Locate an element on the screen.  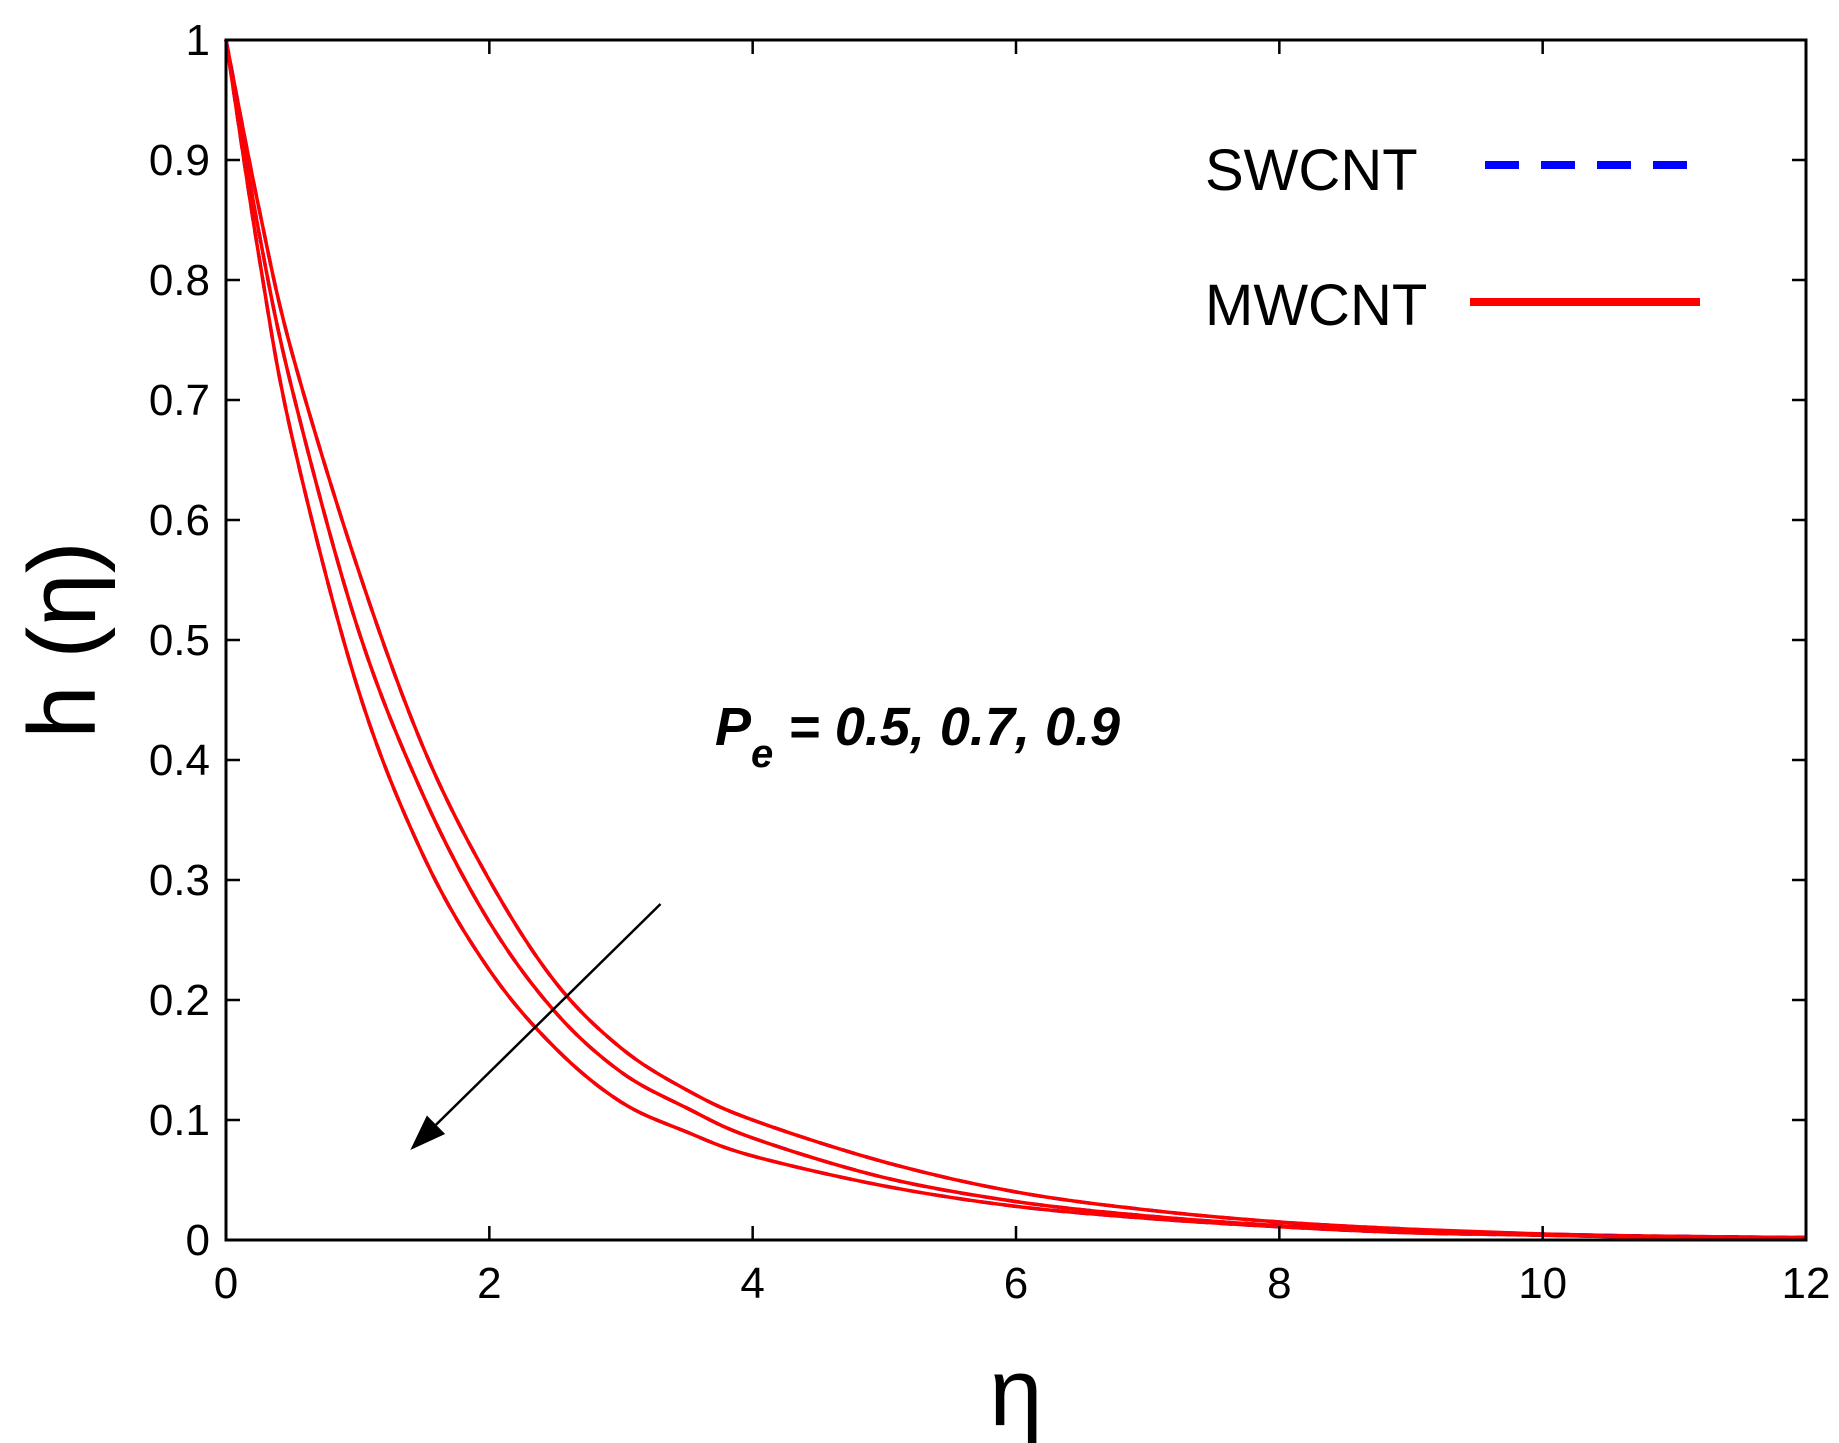
y-tick-label: 0.9 is located at coordinates (179, 160).